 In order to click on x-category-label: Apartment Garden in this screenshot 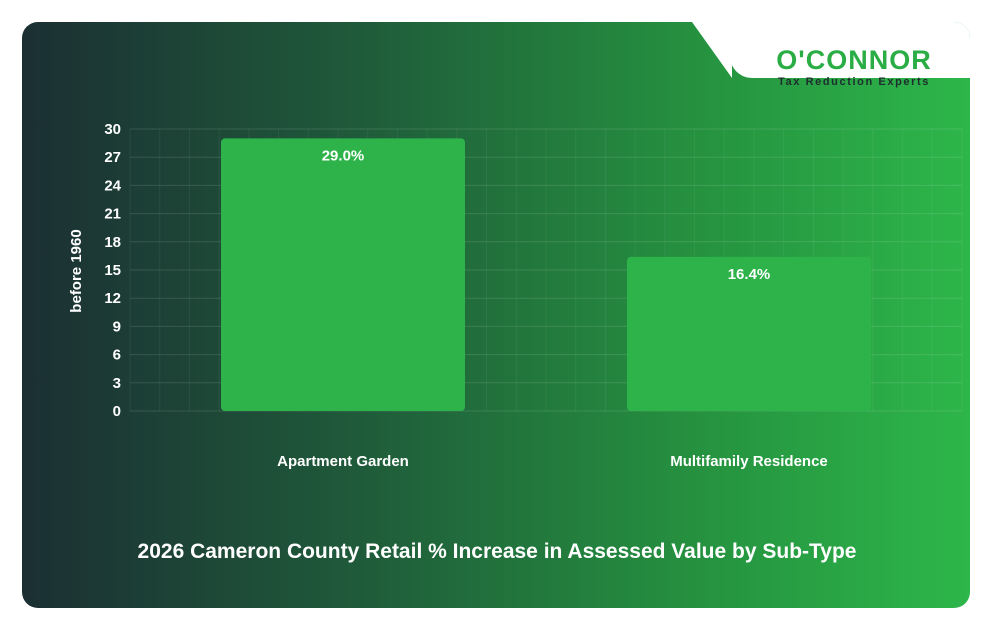, I will do `click(343, 461)`.